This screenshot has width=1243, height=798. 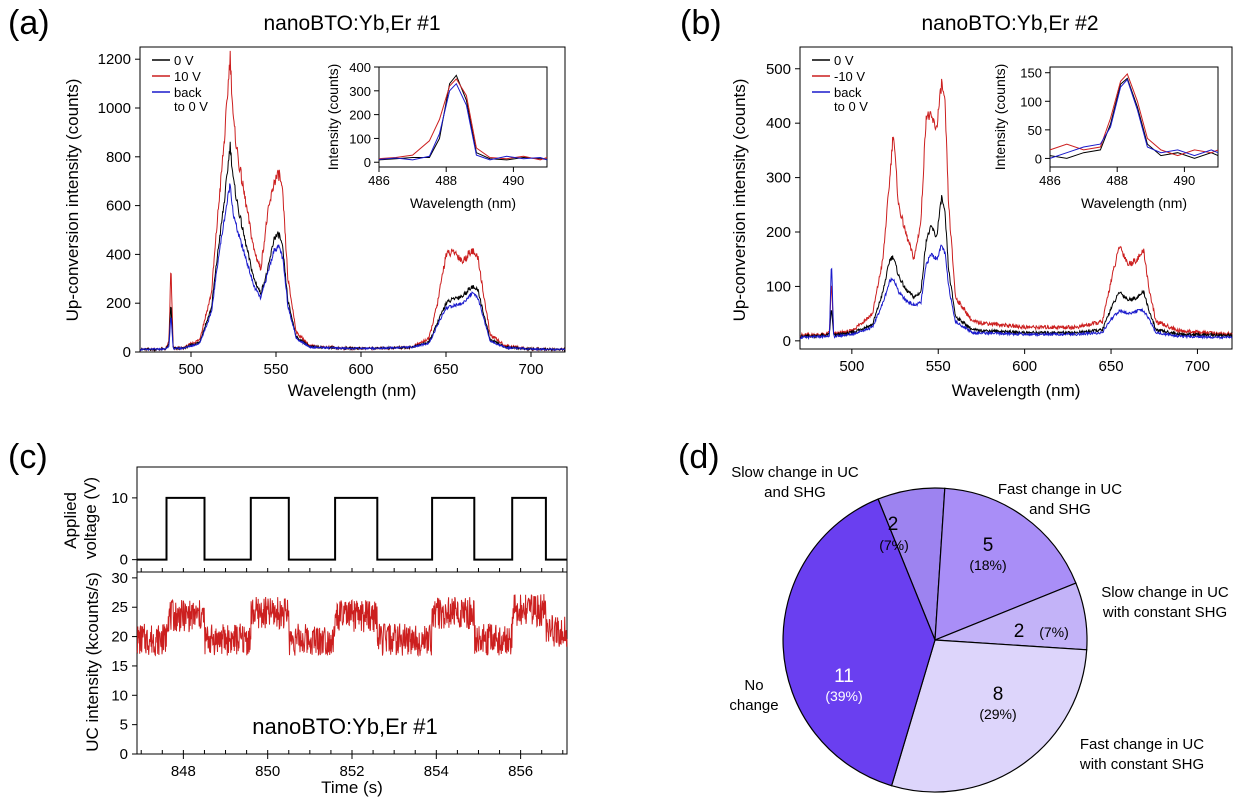 What do you see at coordinates (701, 23) in the screenshot?
I see `panel-label-b: (b)` at bounding box center [701, 23].